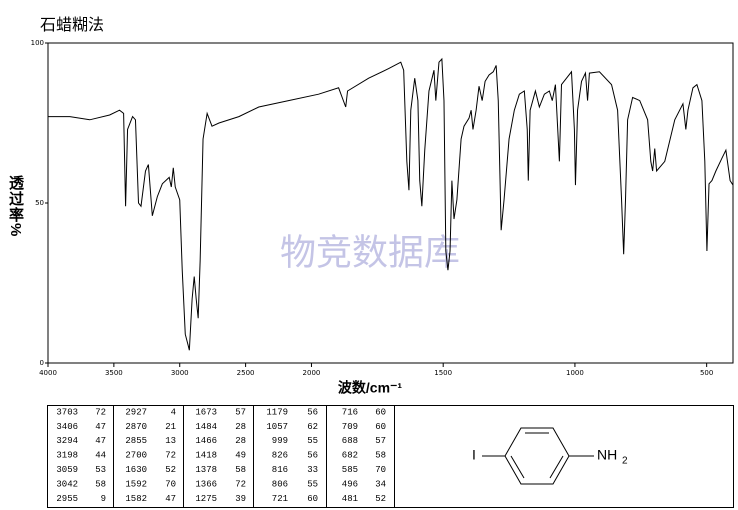 This screenshot has width=738, height=510. I want to click on peak-wavenumber: 3059, so click(67, 470).